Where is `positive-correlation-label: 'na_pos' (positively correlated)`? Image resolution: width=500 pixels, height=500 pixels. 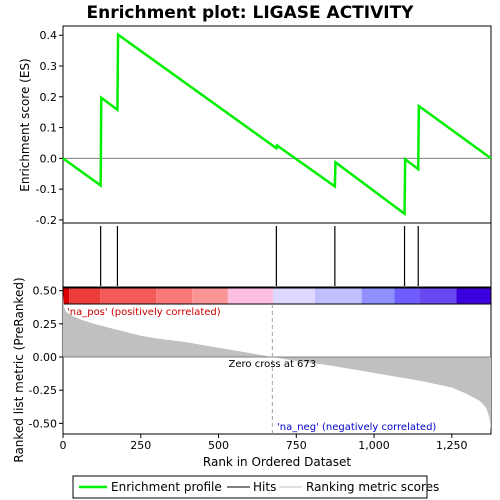 positive-correlation-label: 'na_pos' (positively correlated) is located at coordinates (144, 312).